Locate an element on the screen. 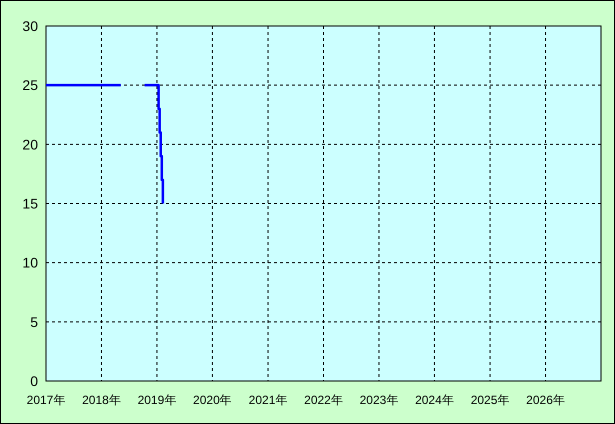  y-tick-label: 20 is located at coordinates (30, 144).